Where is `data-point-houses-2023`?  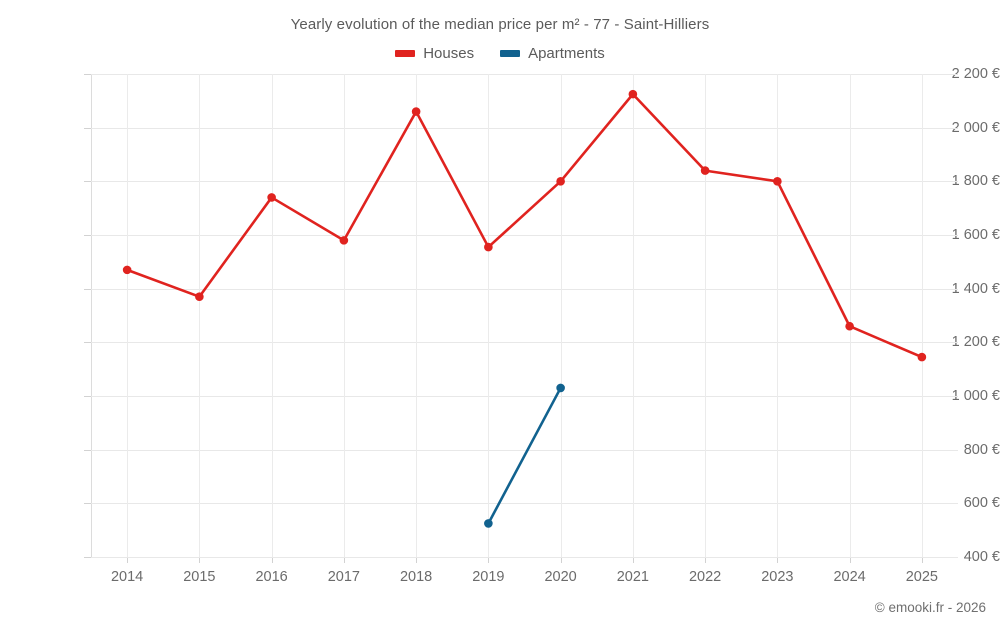 data-point-houses-2023 is located at coordinates (777, 181).